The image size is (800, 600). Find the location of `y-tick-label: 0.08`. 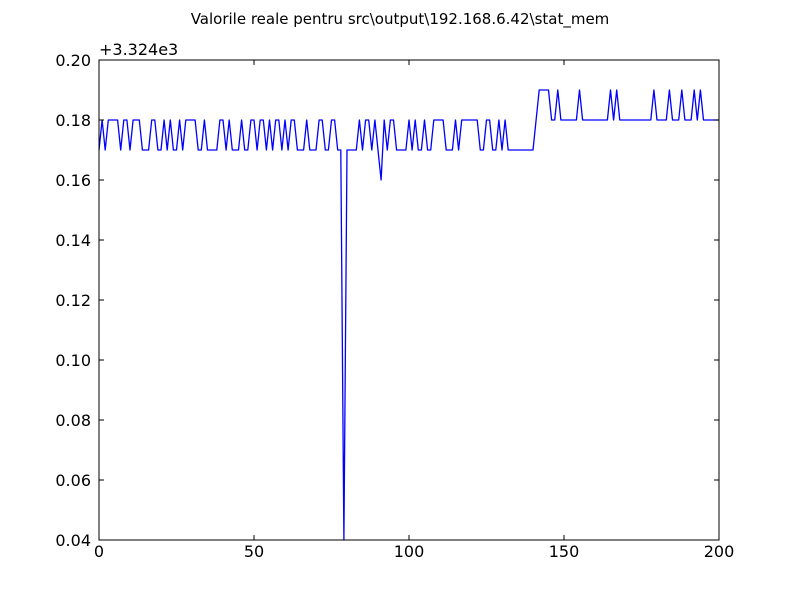

y-tick-label: 0.08 is located at coordinates (73, 420).